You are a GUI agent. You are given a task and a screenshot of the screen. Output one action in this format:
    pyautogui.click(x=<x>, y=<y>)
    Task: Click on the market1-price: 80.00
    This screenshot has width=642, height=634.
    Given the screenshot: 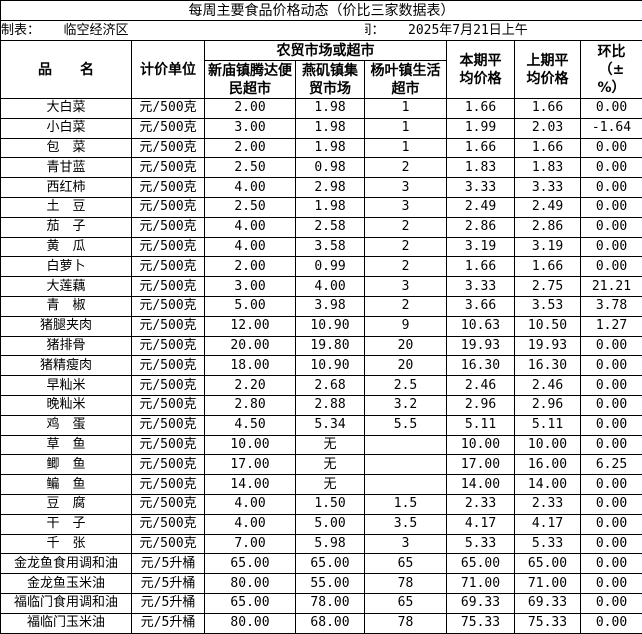 What is the action you would take?
    pyautogui.click(x=250, y=623)
    